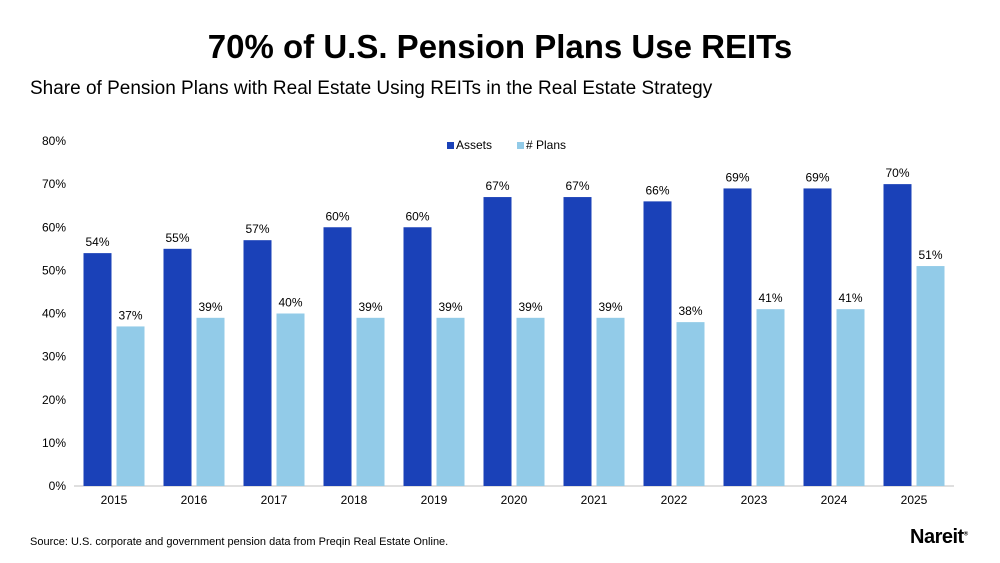 This screenshot has width=1000, height=563. Describe the element at coordinates (54, 357) in the screenshot. I see `y-tick-label: 30%` at that location.